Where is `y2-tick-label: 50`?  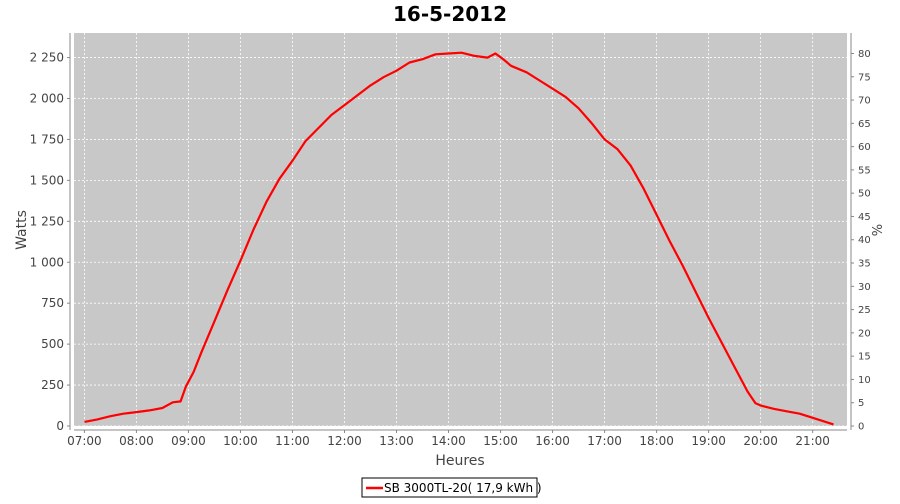
y2-tick-label: 50 is located at coordinates (864, 194).